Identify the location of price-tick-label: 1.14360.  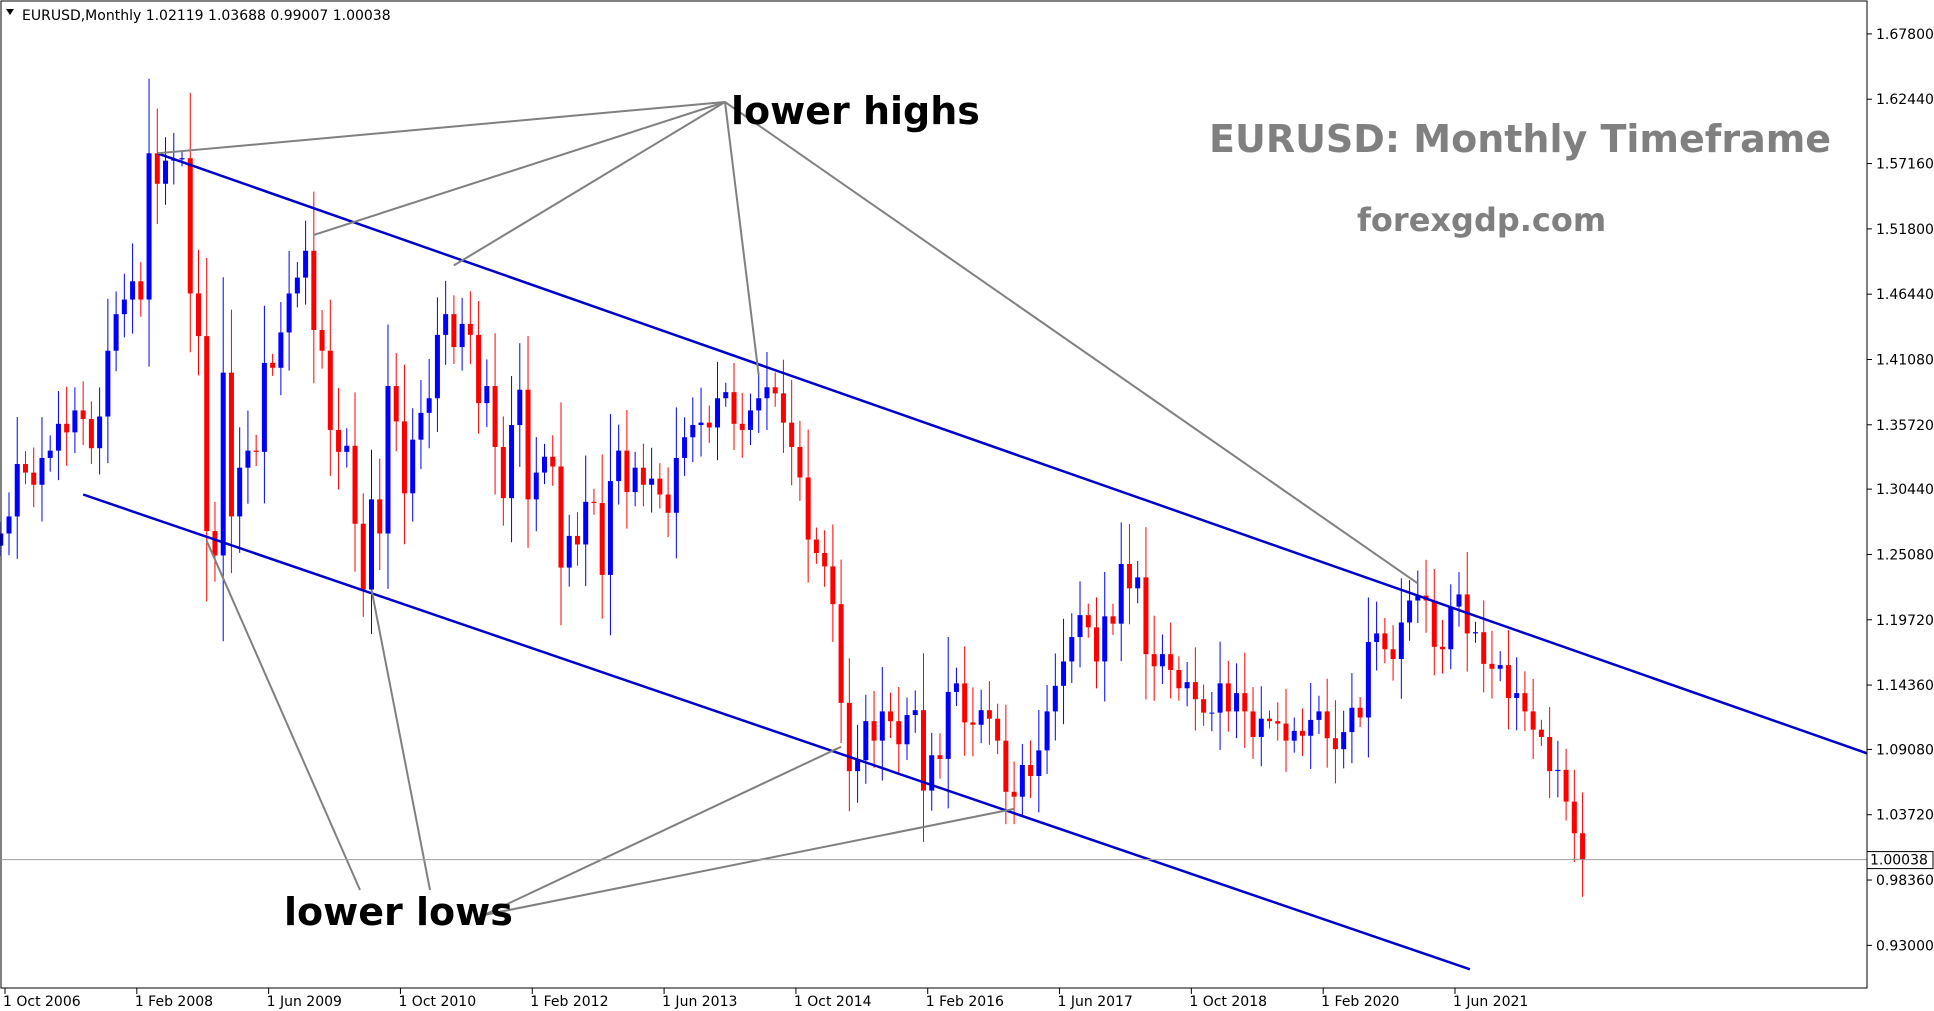
(1905, 686).